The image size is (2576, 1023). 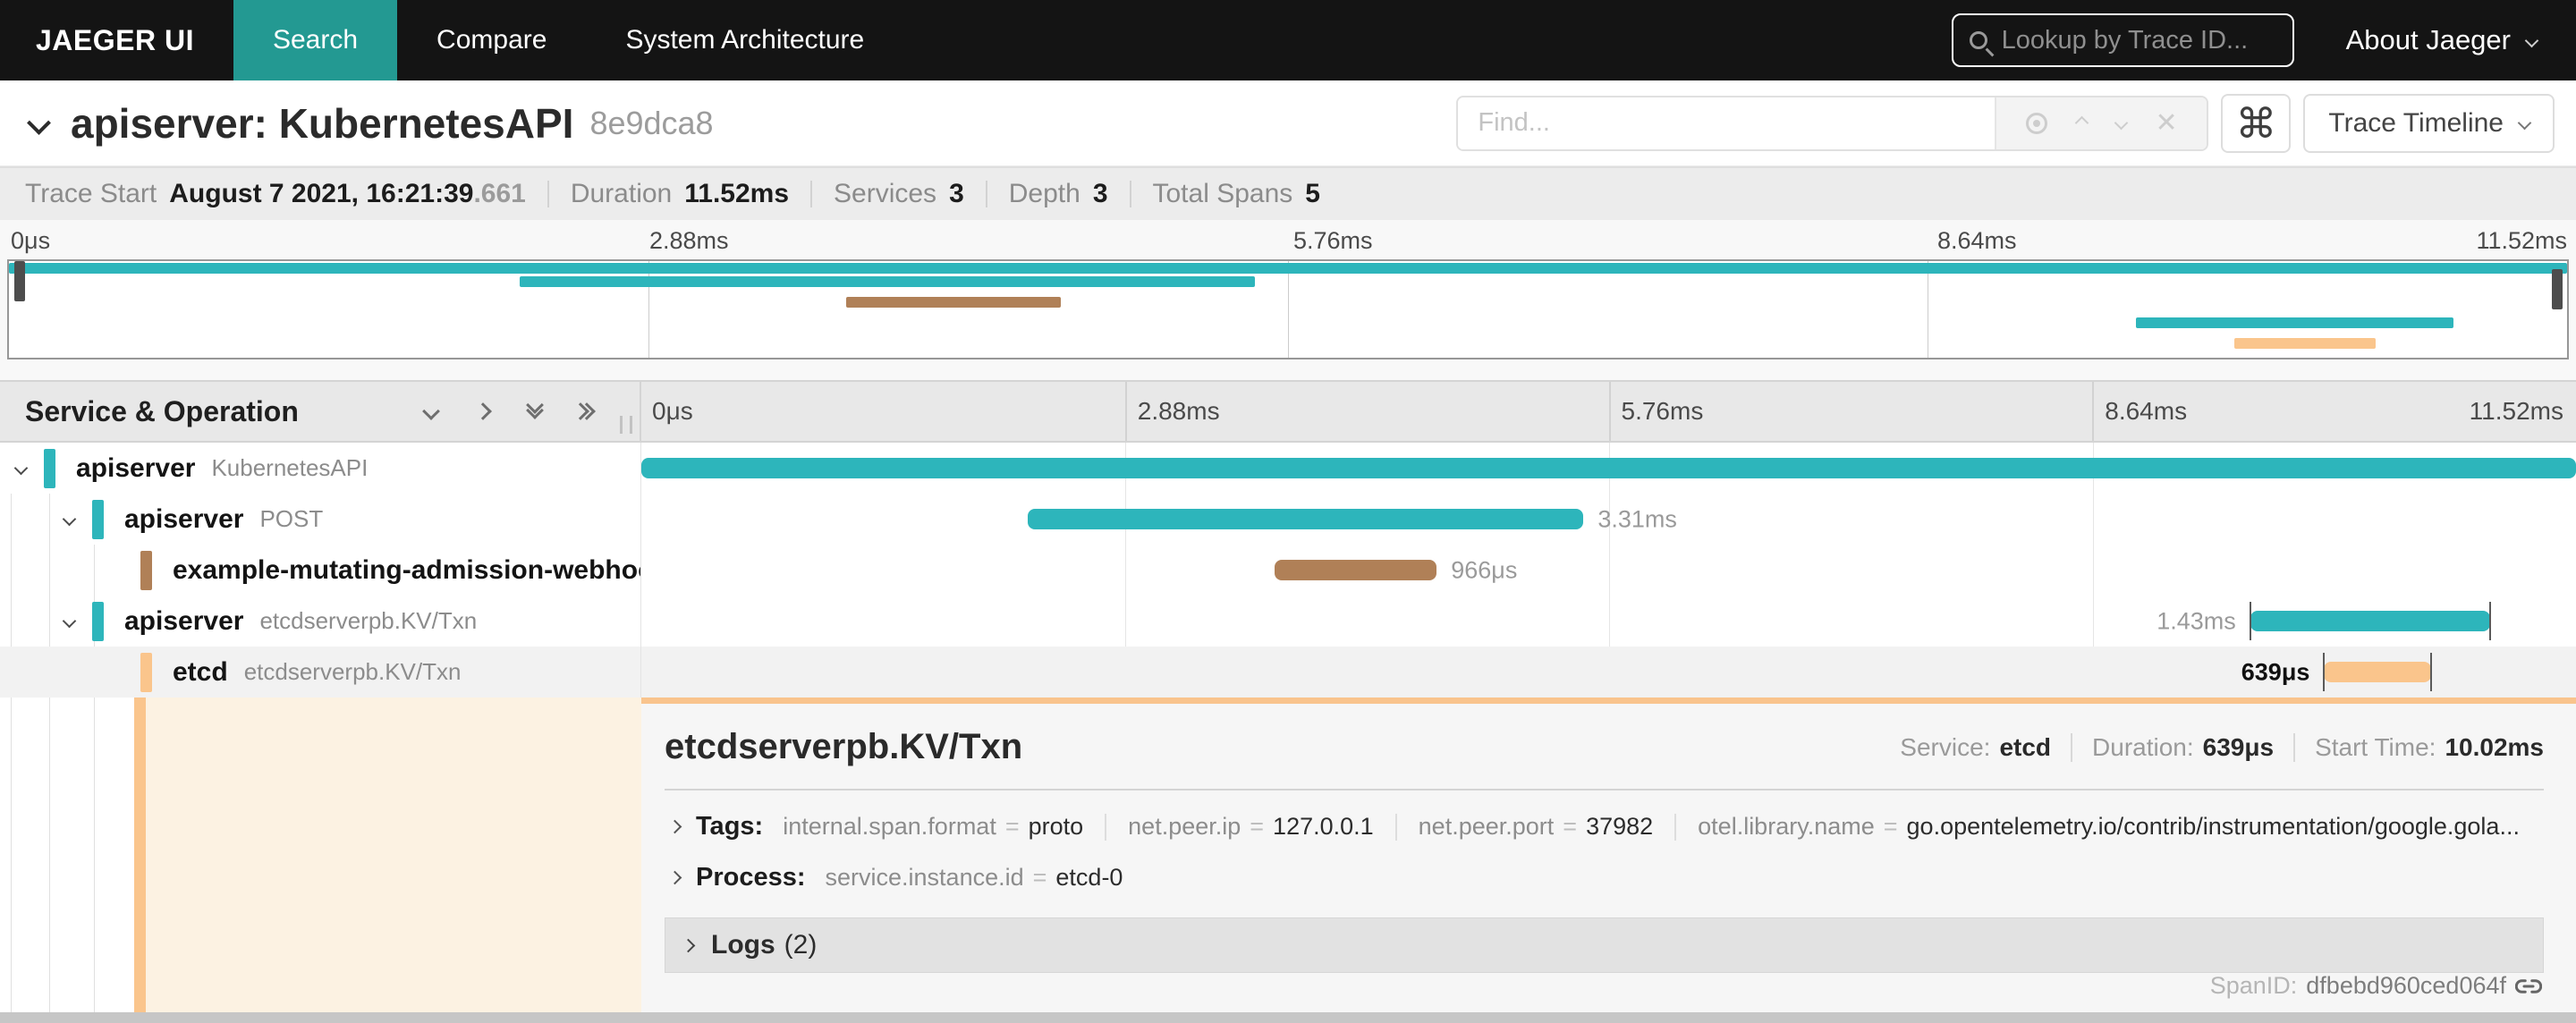 I want to click on span-name-cell: apiserver etcdserverpb.KV/Txn, so click(x=320, y=621).